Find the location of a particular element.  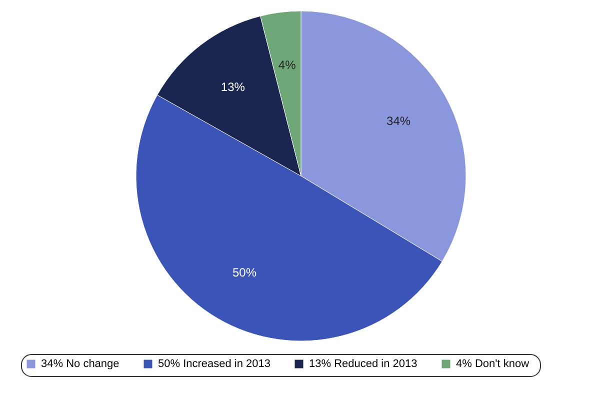

legend-label: 4% Don't know is located at coordinates (493, 364).